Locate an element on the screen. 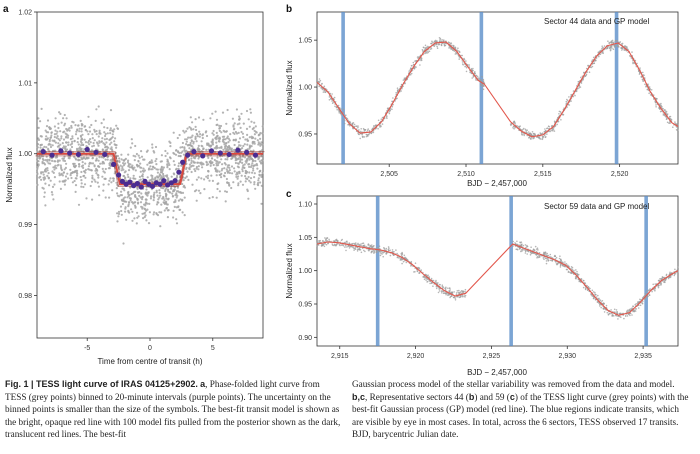 The height and width of the screenshot is (454, 700). y-tick-label: 0.98 is located at coordinates (25, 296).